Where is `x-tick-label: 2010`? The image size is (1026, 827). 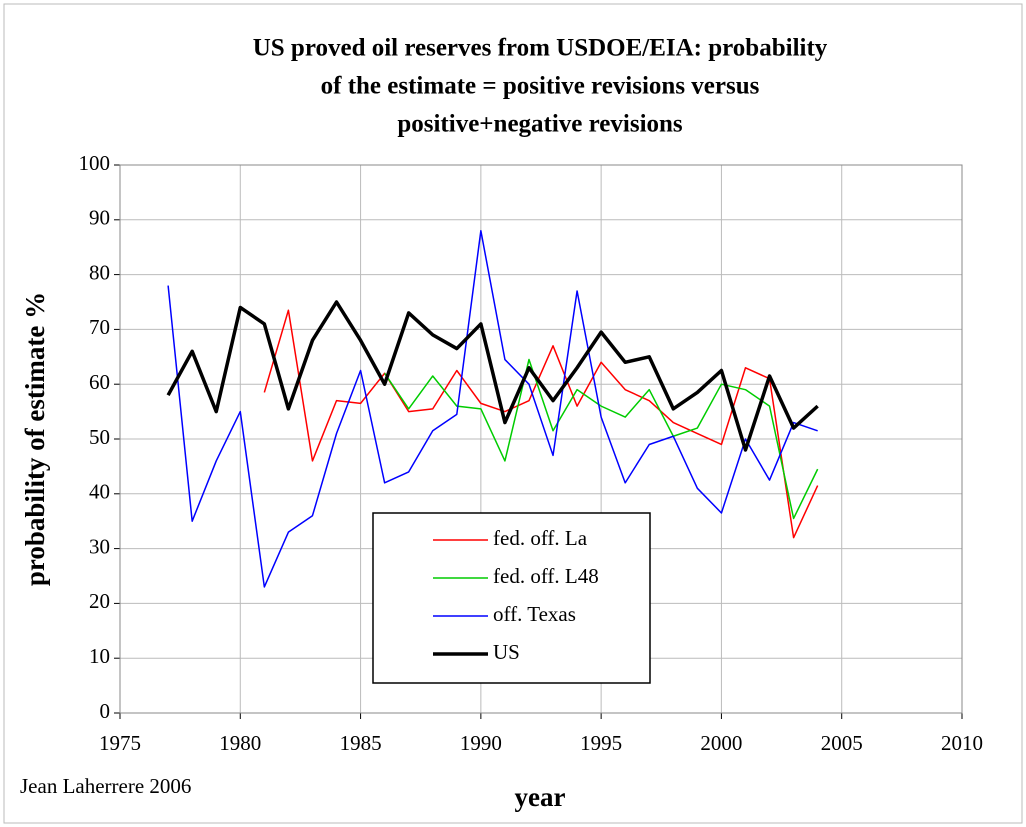 x-tick-label: 2010 is located at coordinates (962, 743).